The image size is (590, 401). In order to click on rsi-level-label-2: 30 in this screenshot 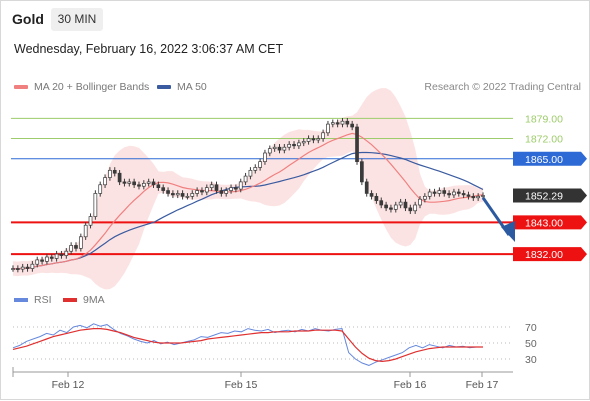, I will do `click(531, 360)`.